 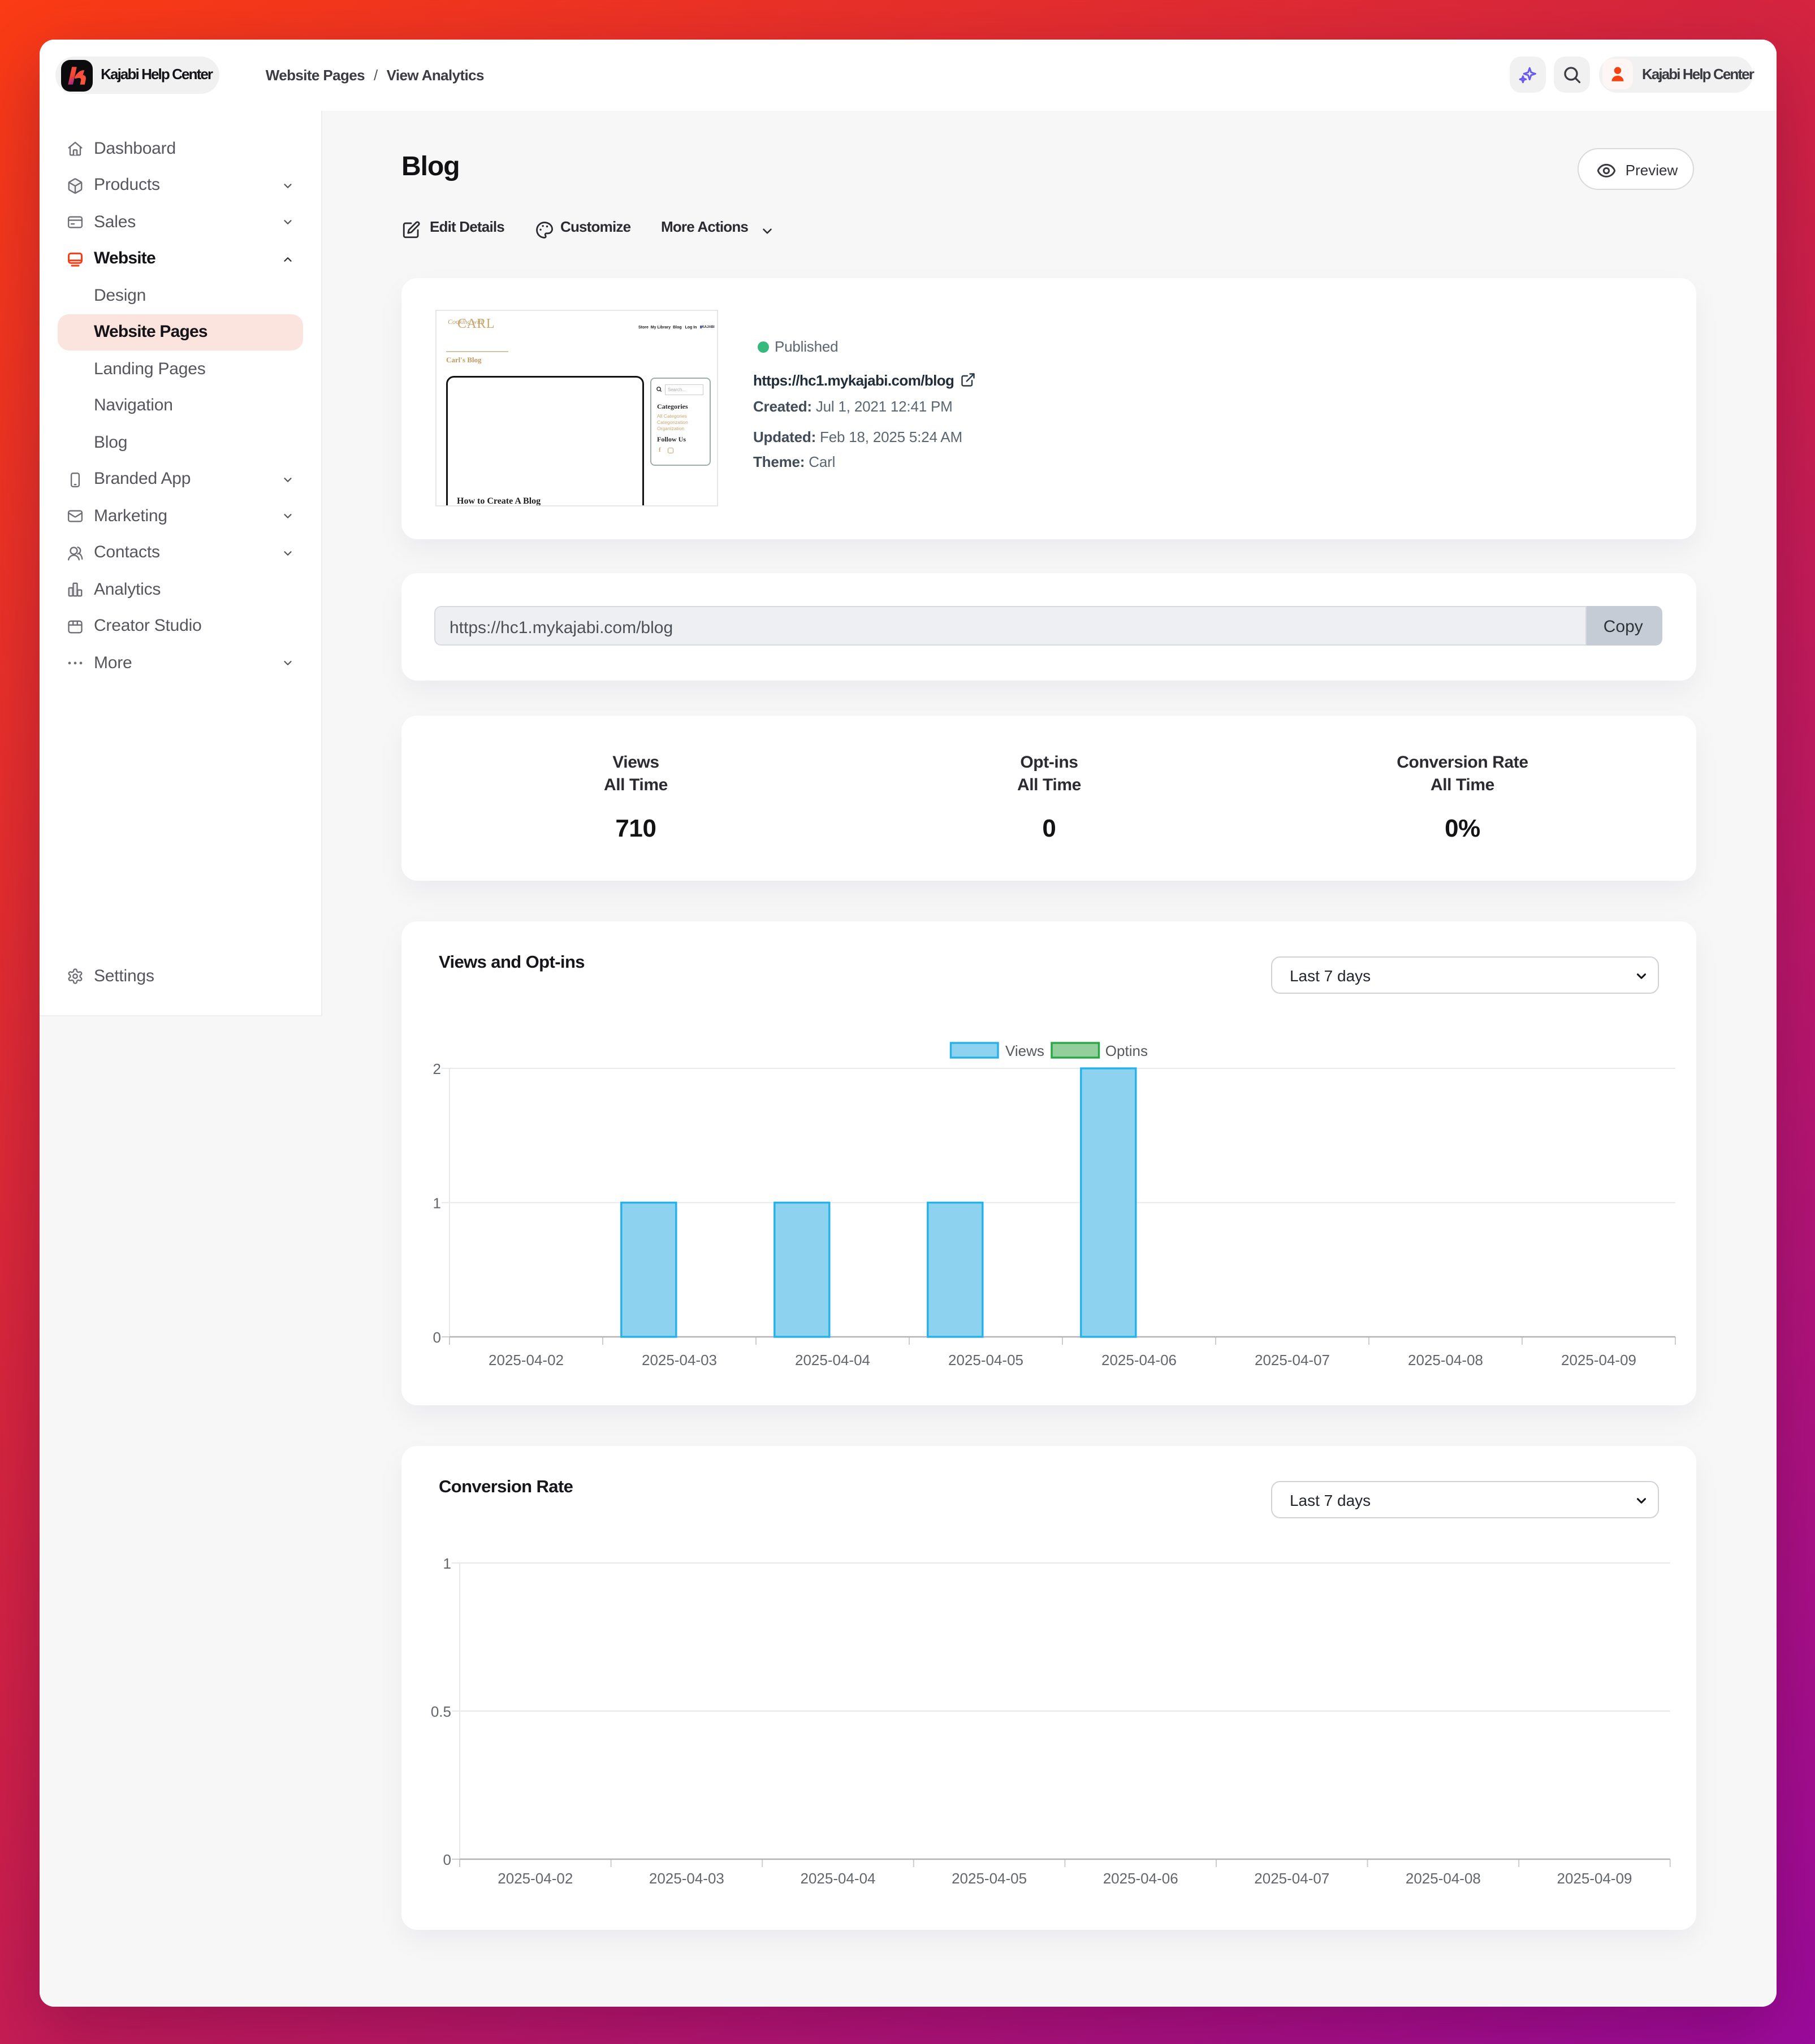 What do you see at coordinates (441, 1711) in the screenshot?
I see `svg-text: 0.5` at bounding box center [441, 1711].